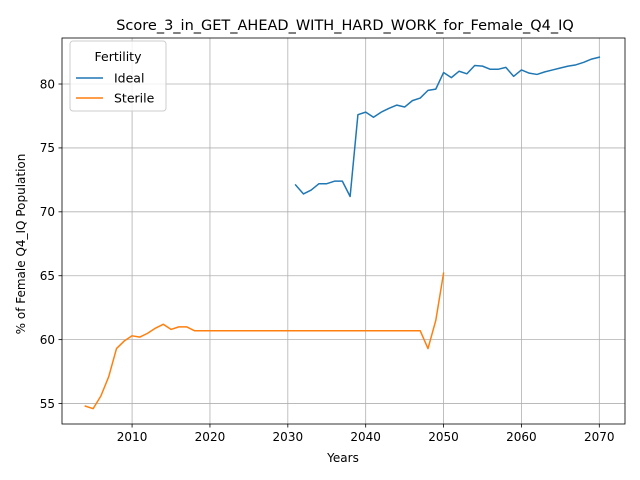 This screenshot has height=480, width=640. Describe the element at coordinates (599, 437) in the screenshot. I see `x-tick-label: 2070` at that location.